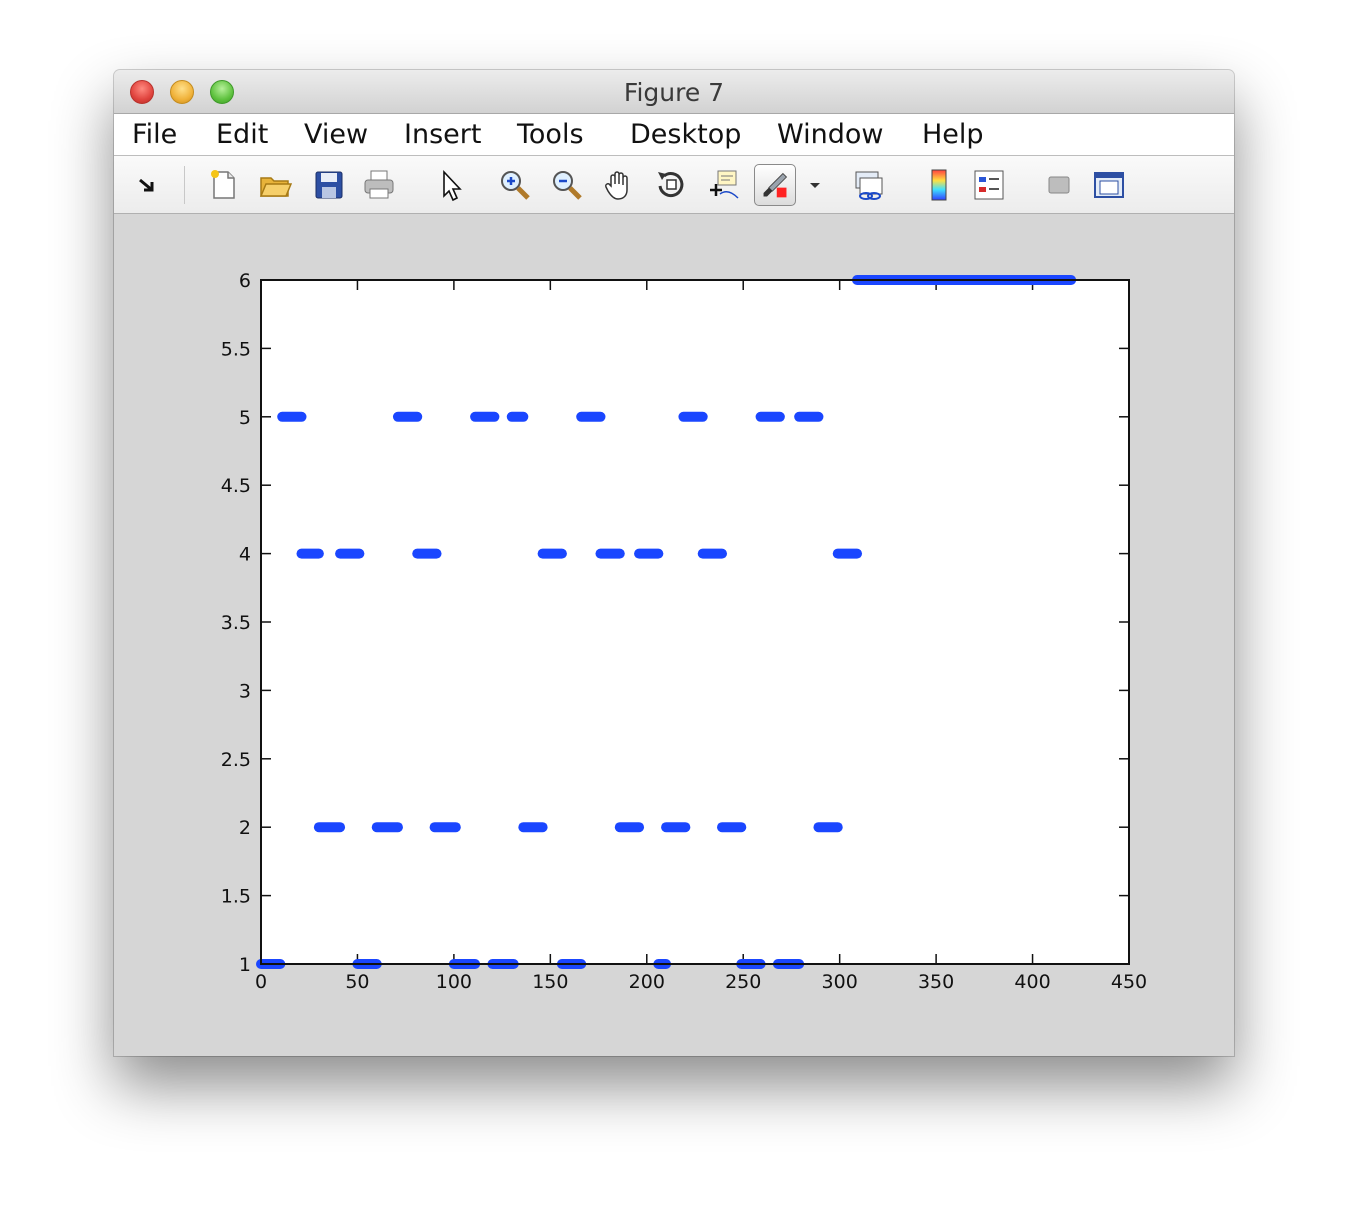 Image resolution: width=1348 pixels, height=1214 pixels. What do you see at coordinates (357, 982) in the screenshot?
I see `x-tick-label: 50` at bounding box center [357, 982].